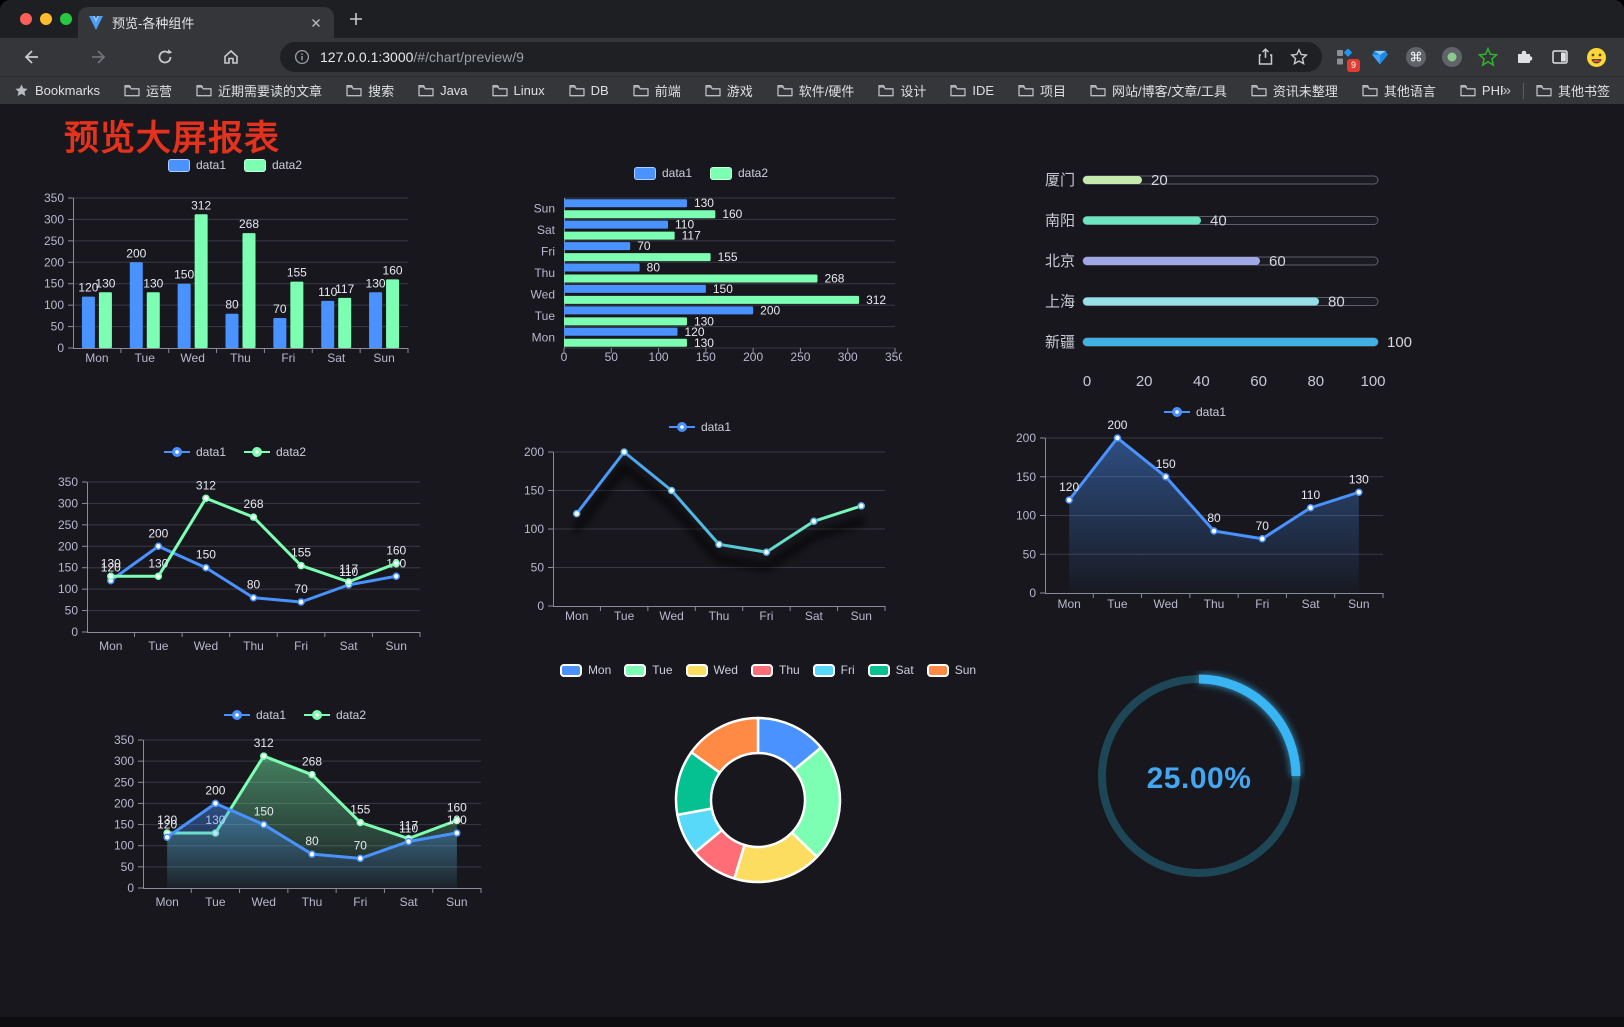 This screenshot has height=1027, width=1624. What do you see at coordinates (1230, 342) in the screenshot?
I see `progress-bar-新疆` at bounding box center [1230, 342].